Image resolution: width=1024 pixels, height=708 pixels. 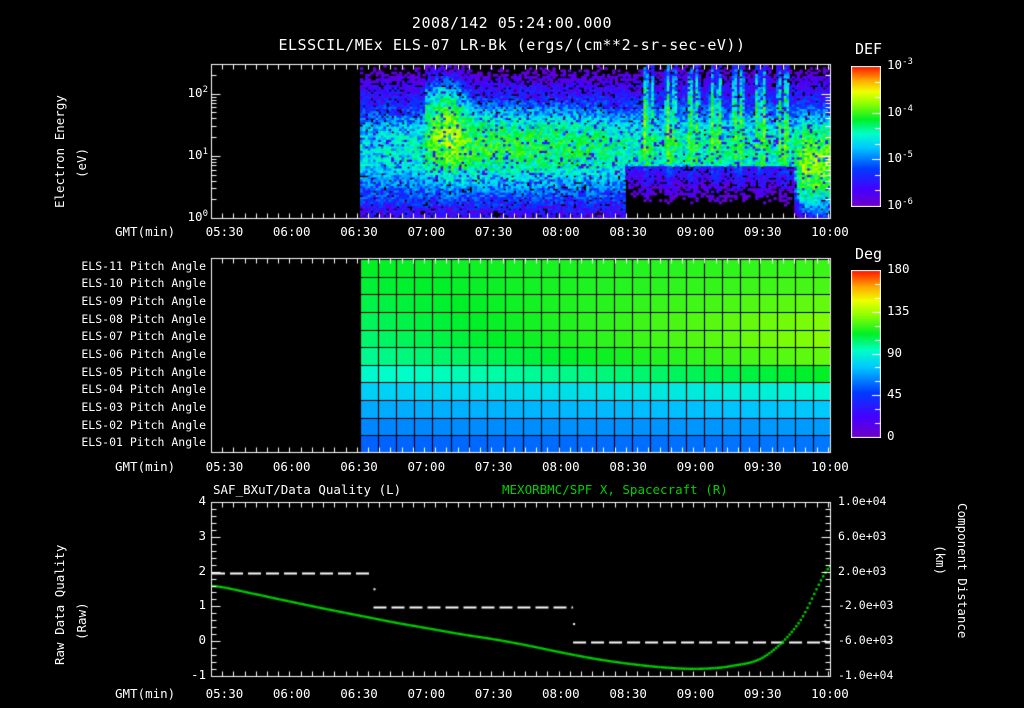 What do you see at coordinates (900, 158) in the screenshot?
I see `def-colorbar-tick-label: 10-5` at bounding box center [900, 158].